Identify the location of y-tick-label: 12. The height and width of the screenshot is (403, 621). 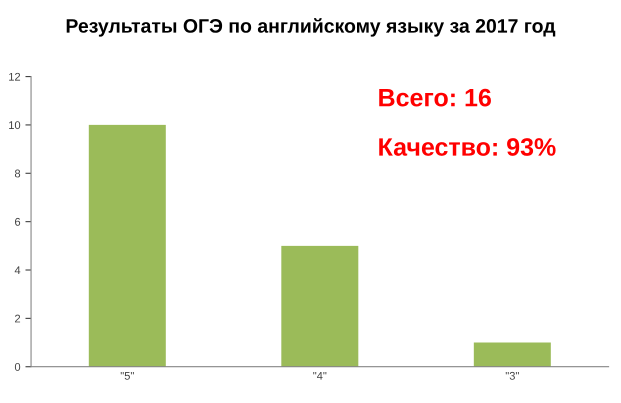
(14, 76).